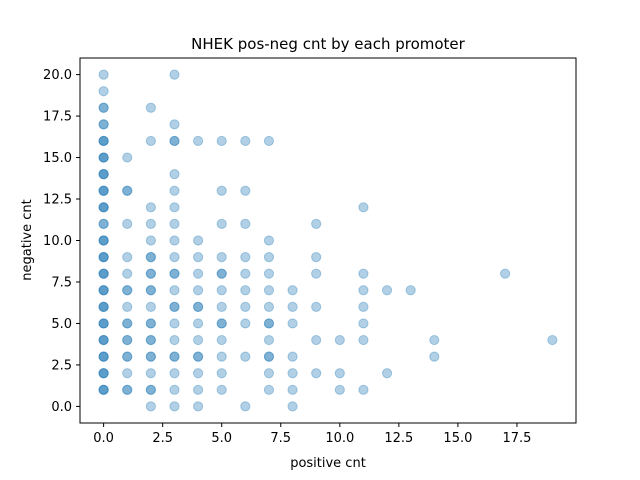 Image resolution: width=640 pixels, height=480 pixels. Describe the element at coordinates (221, 438) in the screenshot. I see `x-tick-label: 5.0` at that location.